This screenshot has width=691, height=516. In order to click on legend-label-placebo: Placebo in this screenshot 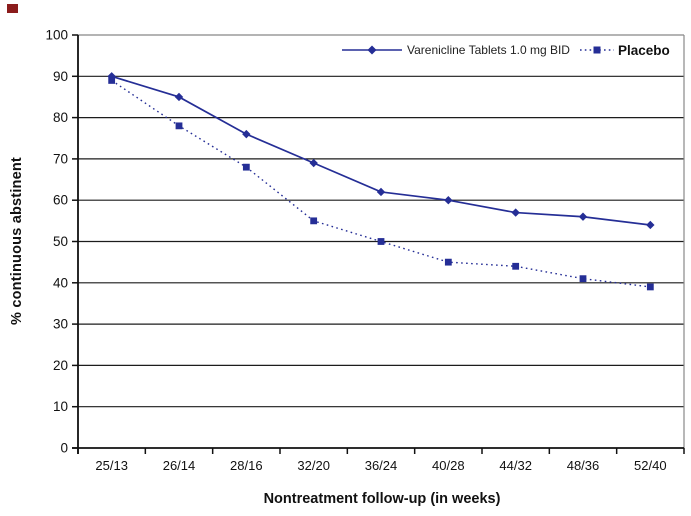, I will do `click(643, 50)`.